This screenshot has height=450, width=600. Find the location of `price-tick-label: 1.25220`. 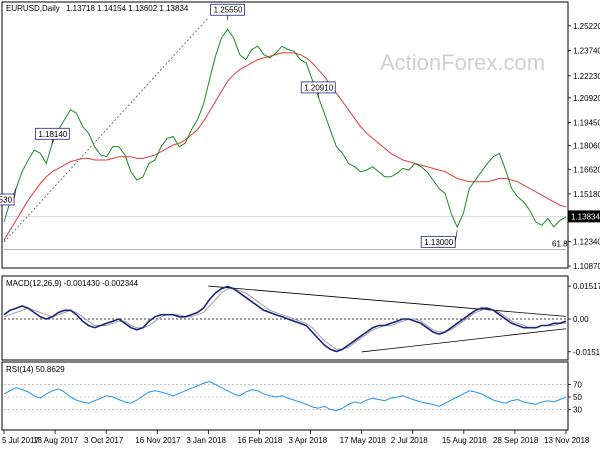

price-tick-label: 1.25220 is located at coordinates (586, 26).